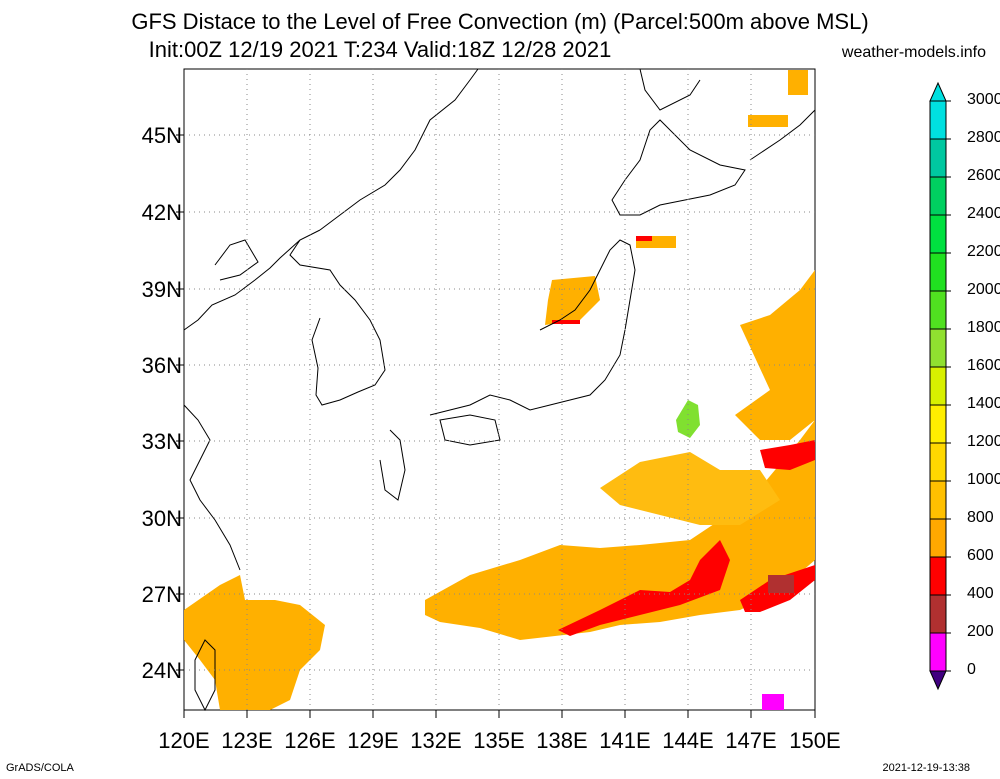 This screenshot has width=1000, height=779. What do you see at coordinates (242, 405) in the screenshot?
I see `coast-china` at bounding box center [242, 405].